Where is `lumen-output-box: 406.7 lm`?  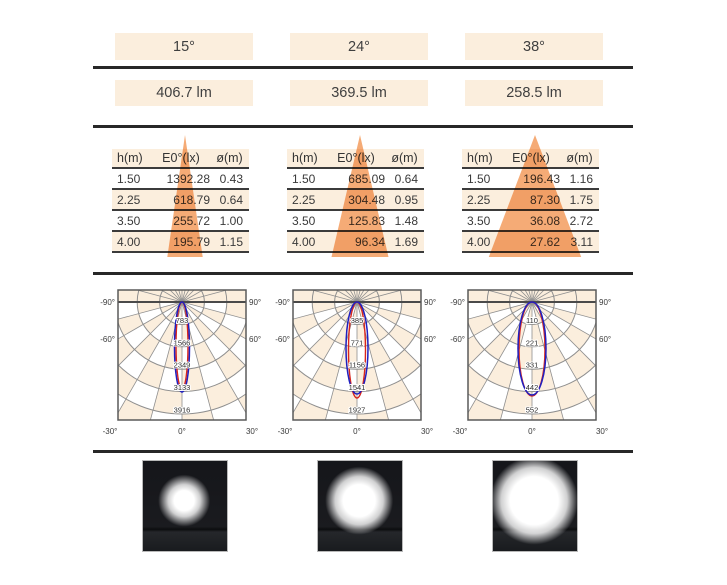
lumen-output-box: 406.7 lm is located at coordinates (184, 93).